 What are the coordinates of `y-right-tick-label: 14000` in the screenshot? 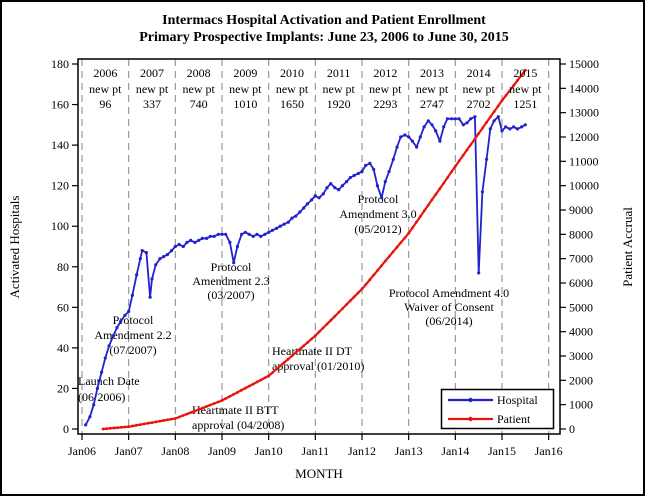 It's located at (584, 88).